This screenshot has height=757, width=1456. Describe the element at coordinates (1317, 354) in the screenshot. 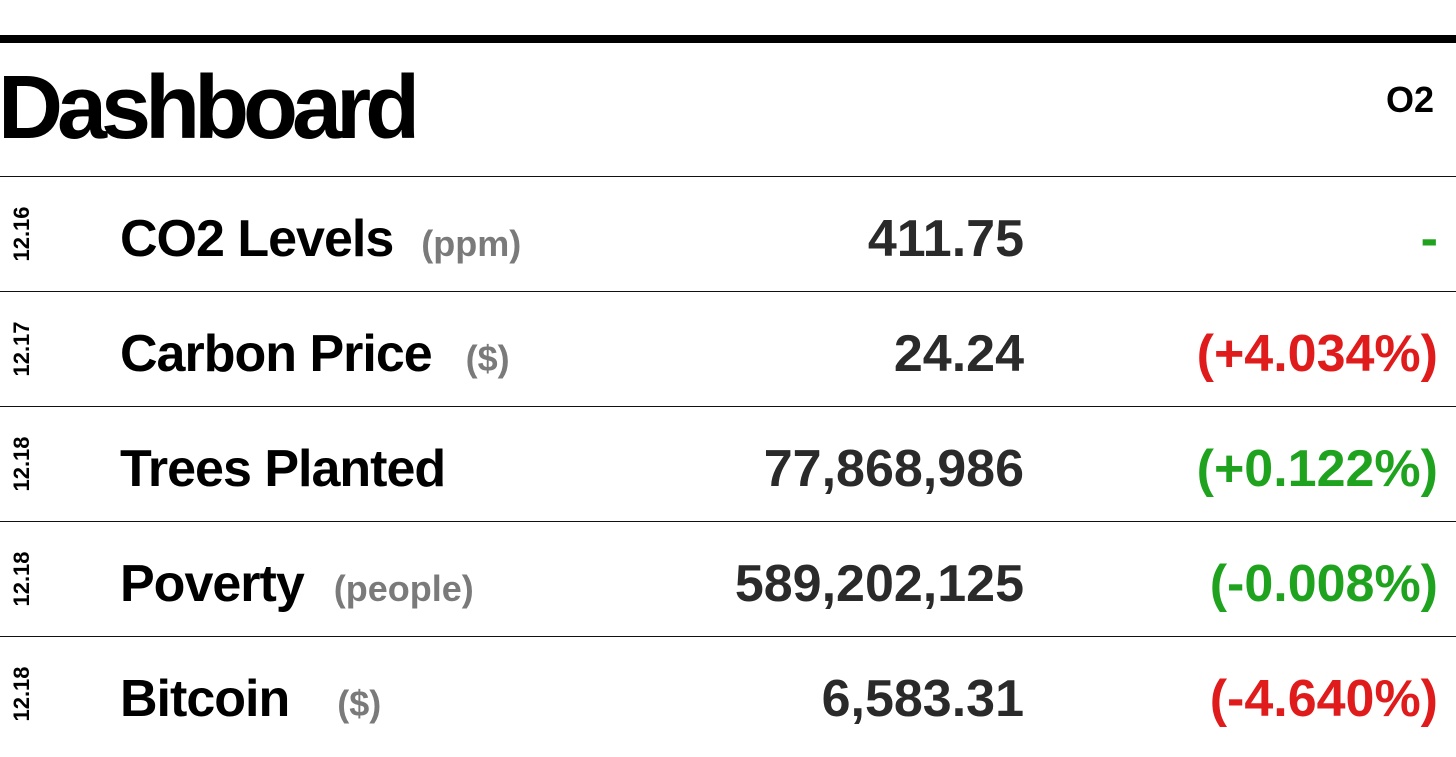

I see `metric-change: (+4.034%)` at that location.